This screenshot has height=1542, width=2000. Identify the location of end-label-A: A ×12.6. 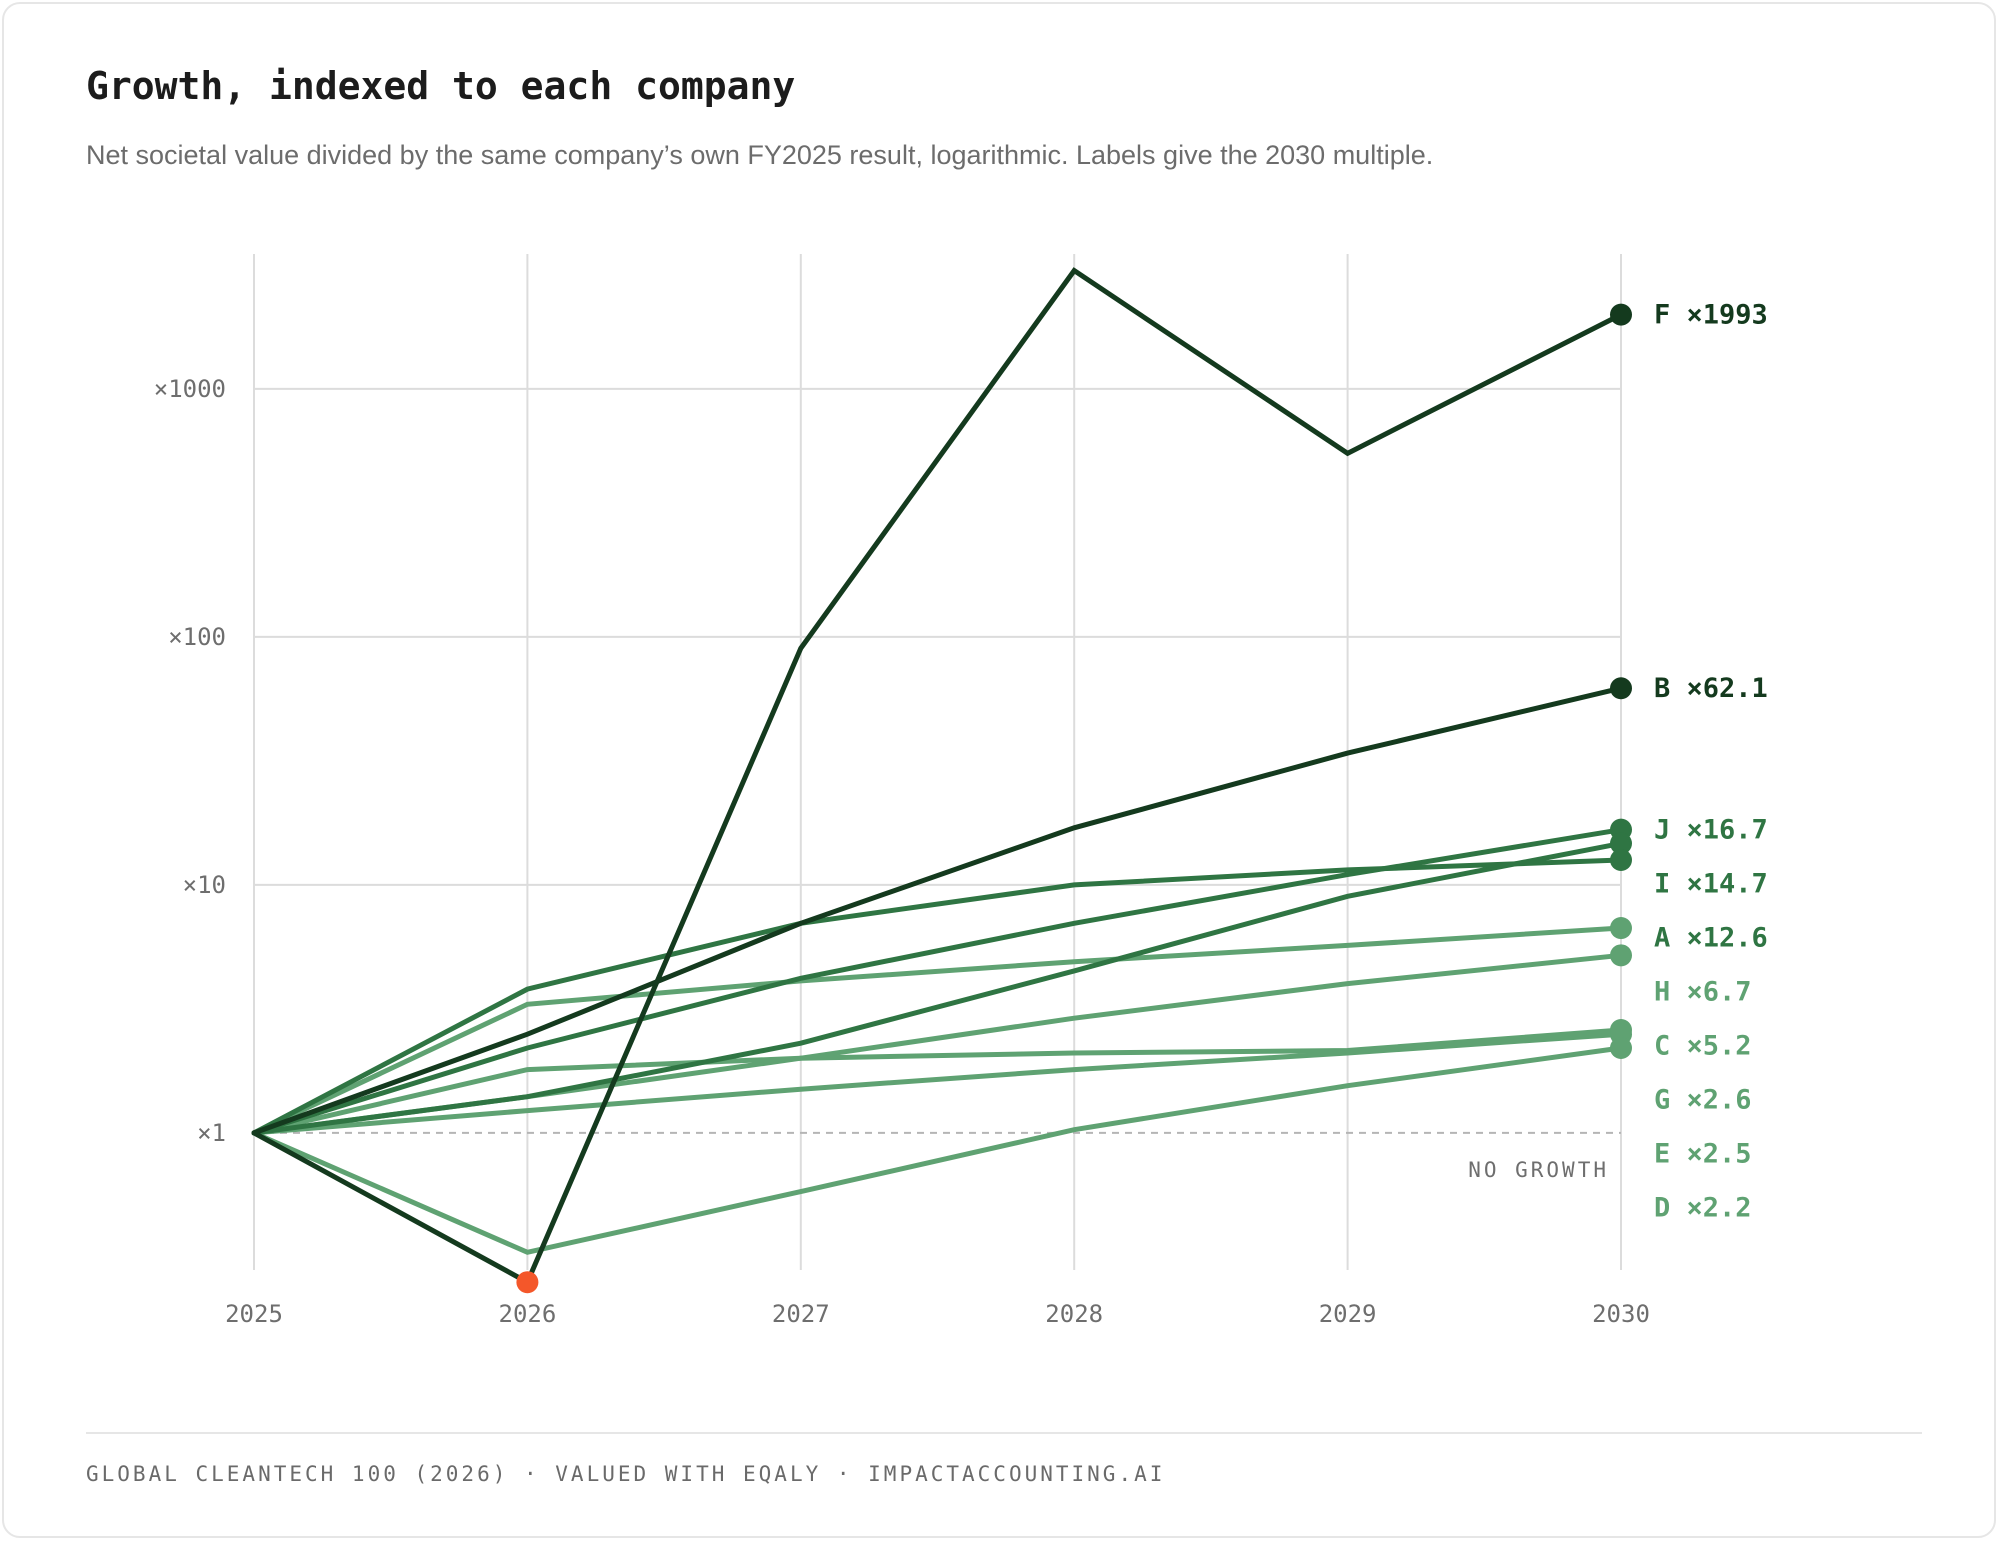
(1711, 938).